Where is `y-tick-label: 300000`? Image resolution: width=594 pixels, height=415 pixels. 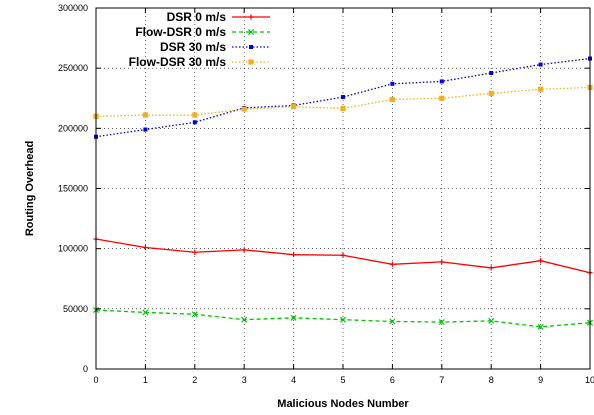
y-tick-label: 300000 is located at coordinates (73, 8).